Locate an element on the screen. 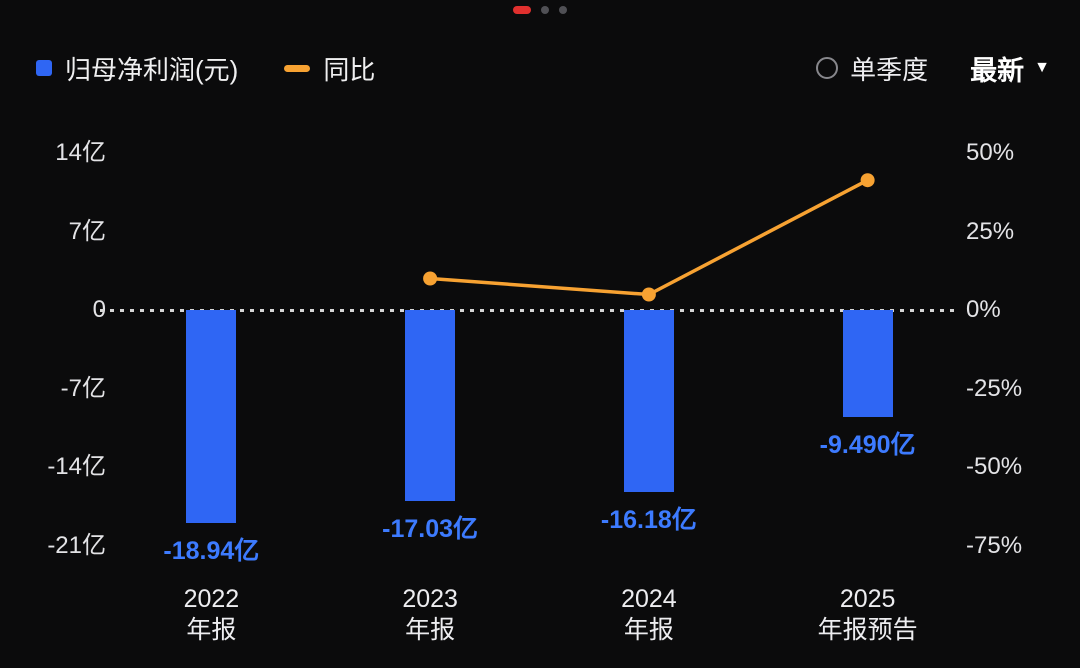 The image size is (1080, 668). y-tick-left: 0 is located at coordinates (62, 310).